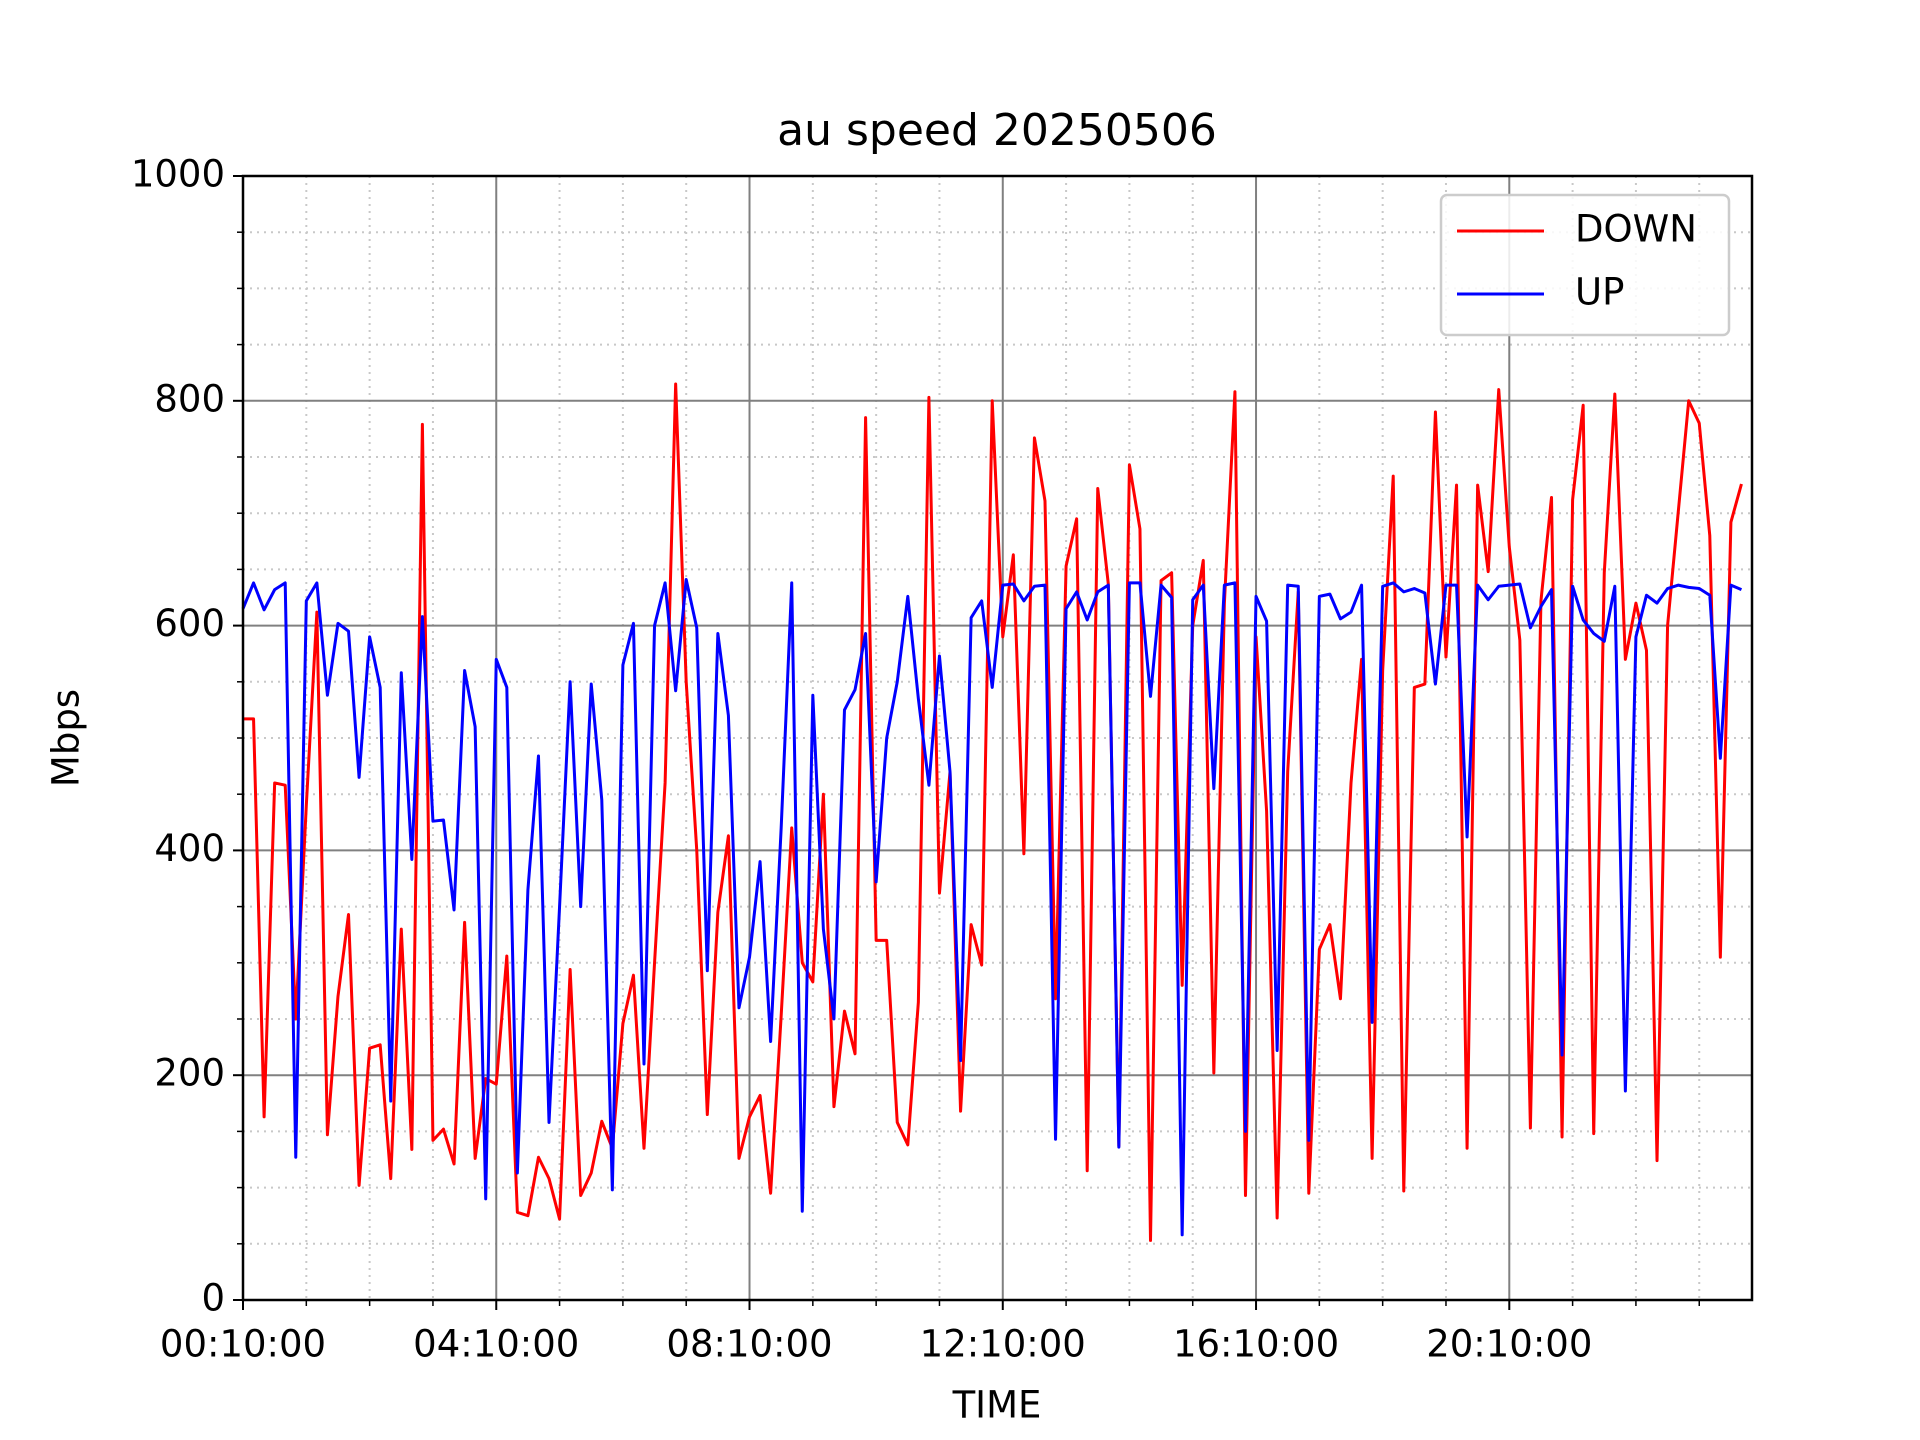  I want to click on x-tick-label: 20:10:00, so click(1509, 1344).